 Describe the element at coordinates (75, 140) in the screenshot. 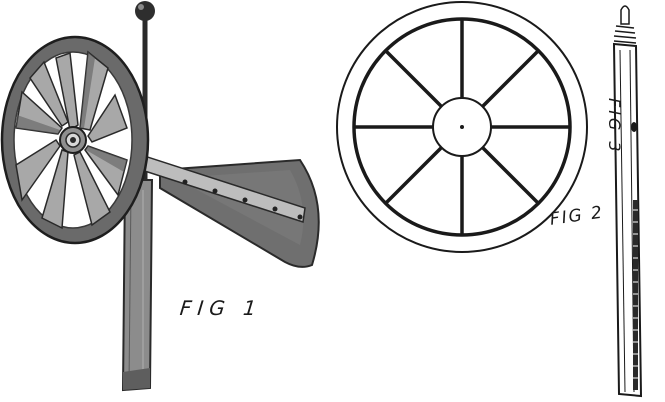

I see `fig1-wind-wheel` at that location.